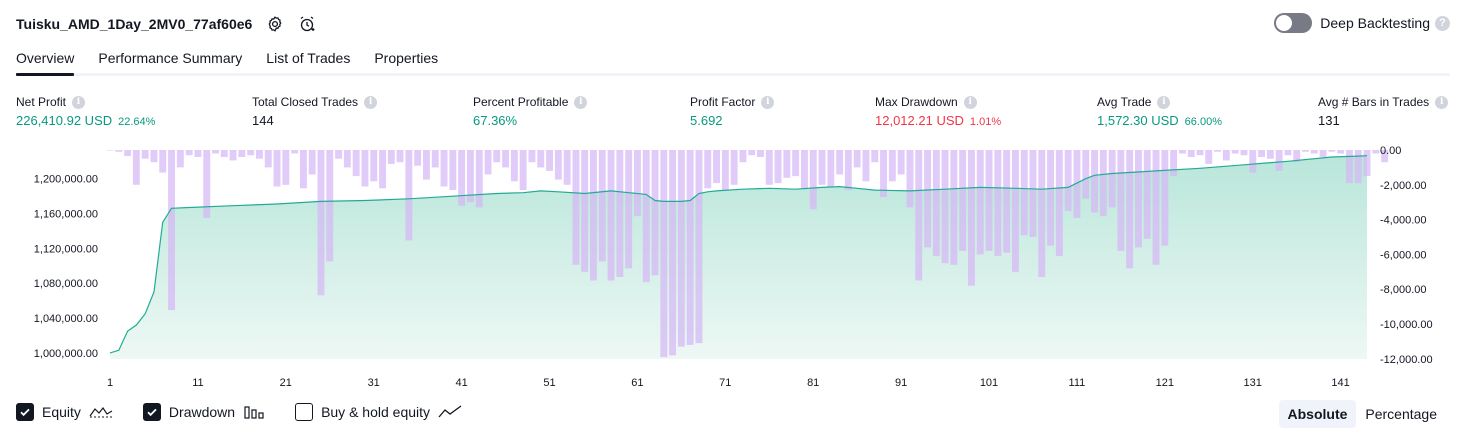 The image size is (1466, 438). Describe the element at coordinates (64, 120) in the screenshot. I see `metric-value: 226,410.92 USD` at that location.